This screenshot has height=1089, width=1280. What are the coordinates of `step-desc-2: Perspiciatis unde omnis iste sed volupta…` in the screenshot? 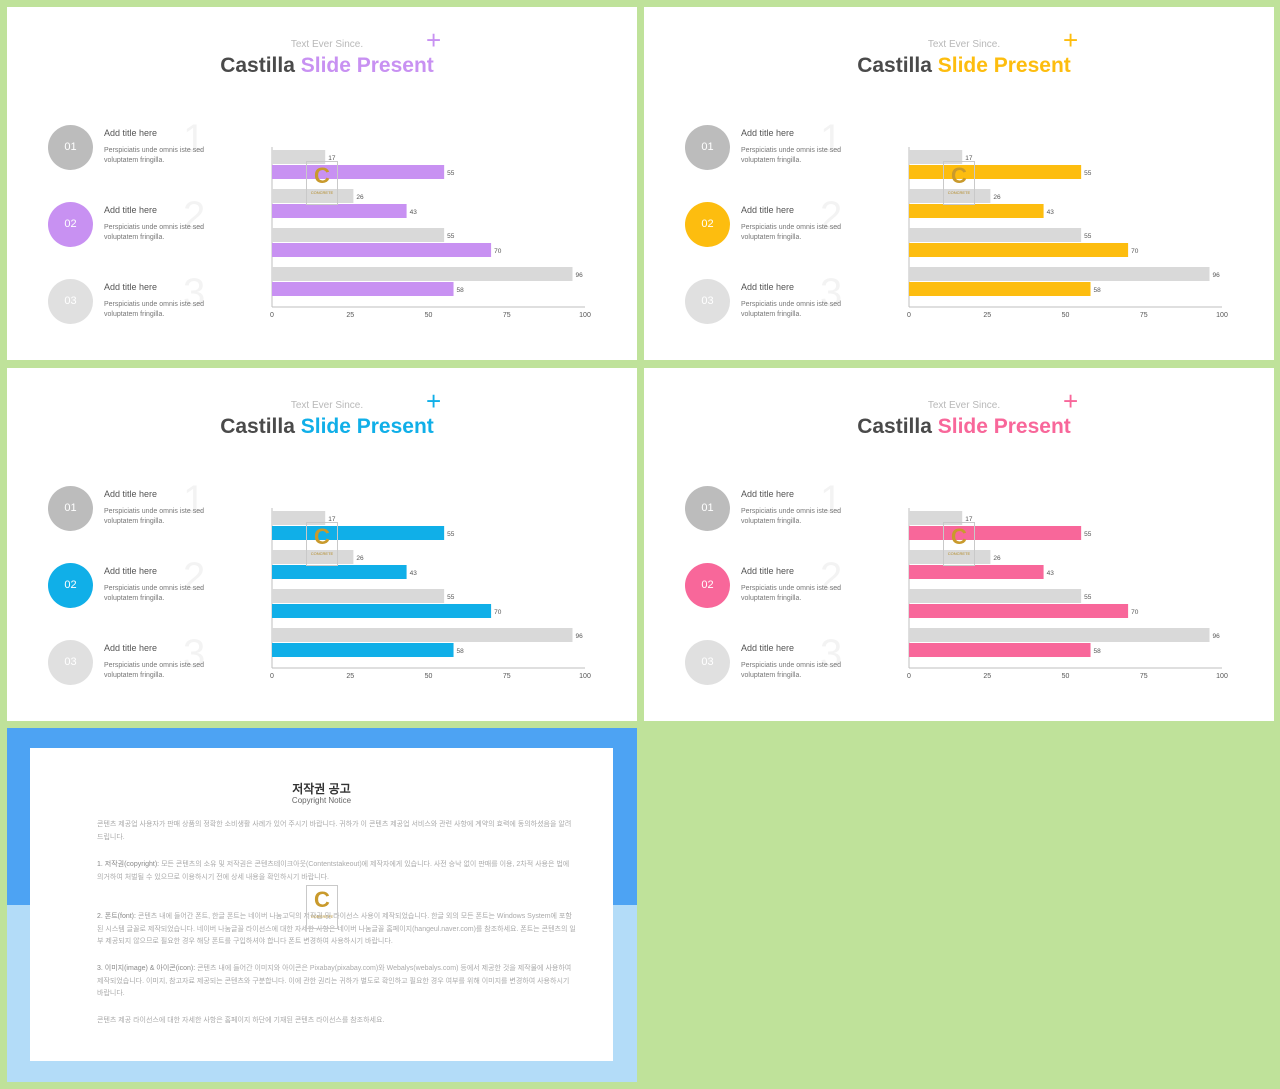 It's located at (154, 593).